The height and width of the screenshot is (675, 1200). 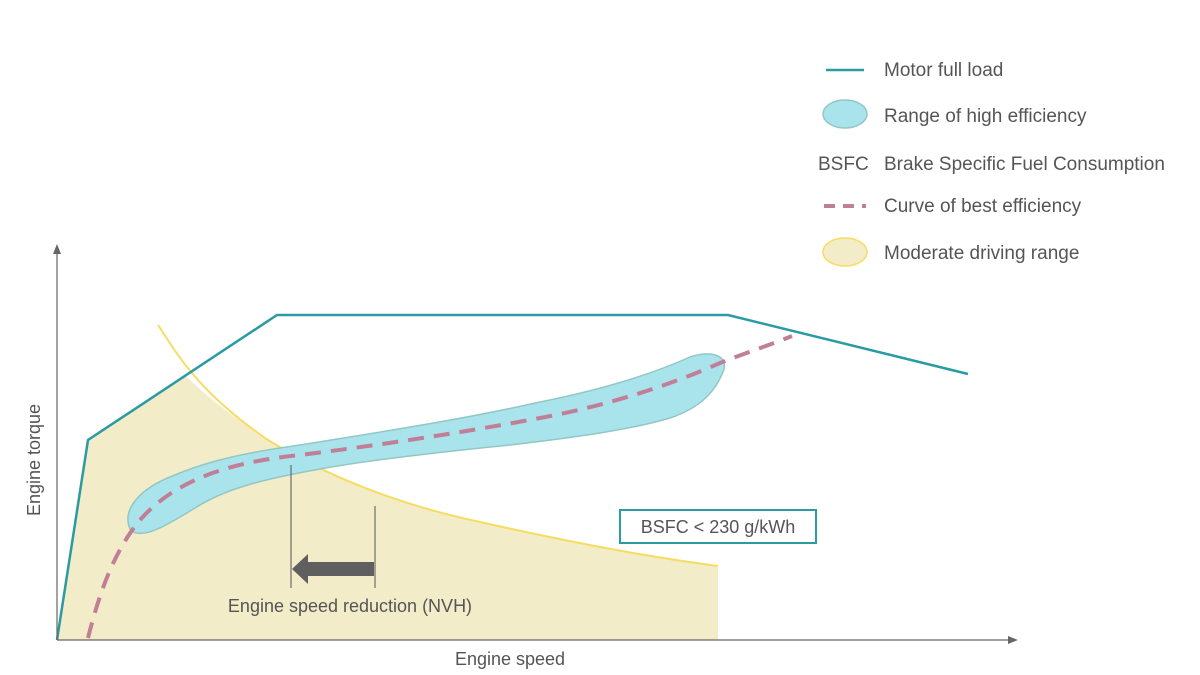 What do you see at coordinates (34, 460) in the screenshot?
I see `y-axis-label: Engine torque` at bounding box center [34, 460].